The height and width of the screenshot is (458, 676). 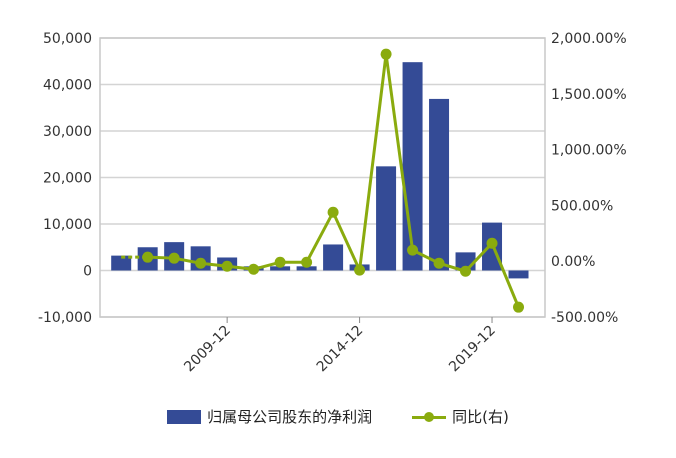 What do you see at coordinates (472, 349) in the screenshot?
I see `x-tick-label: 2019-12` at bounding box center [472, 349].